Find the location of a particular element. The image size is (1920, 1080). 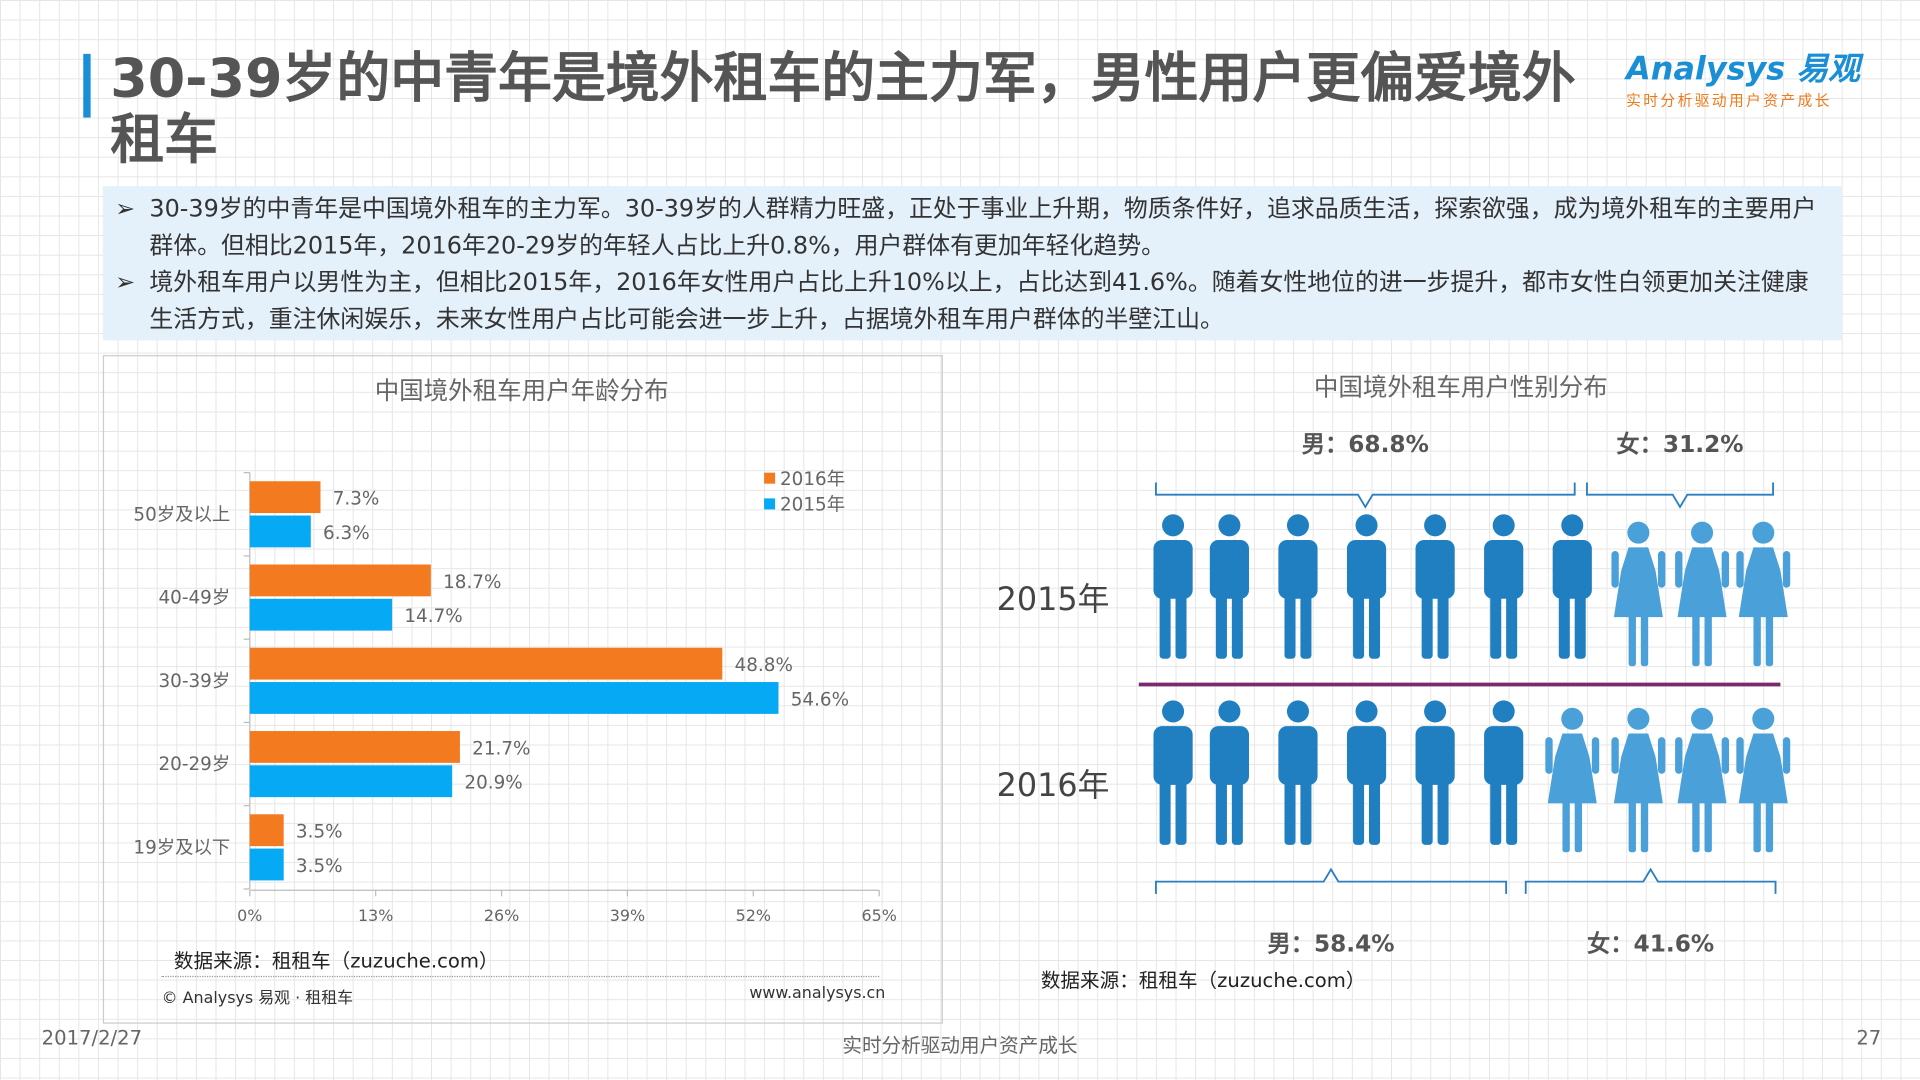

age-chart-title: 中国境外租车用户年龄分布 is located at coordinates (521, 390).